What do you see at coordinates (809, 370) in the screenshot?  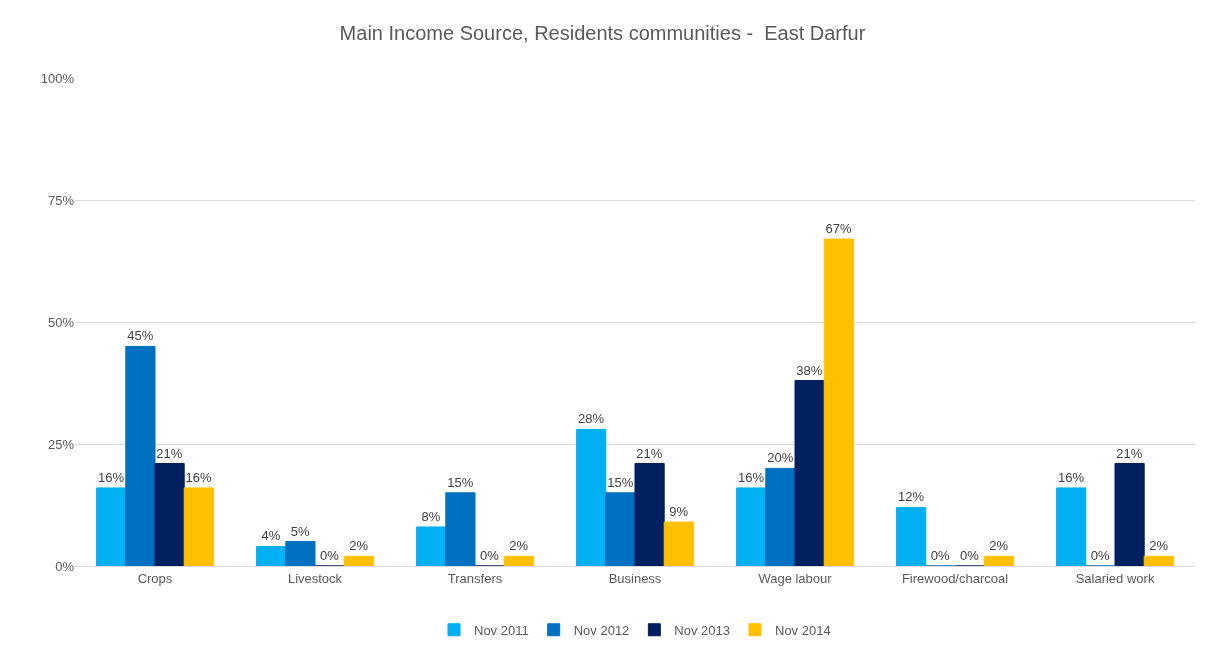 I see `data-label: 38%` at bounding box center [809, 370].